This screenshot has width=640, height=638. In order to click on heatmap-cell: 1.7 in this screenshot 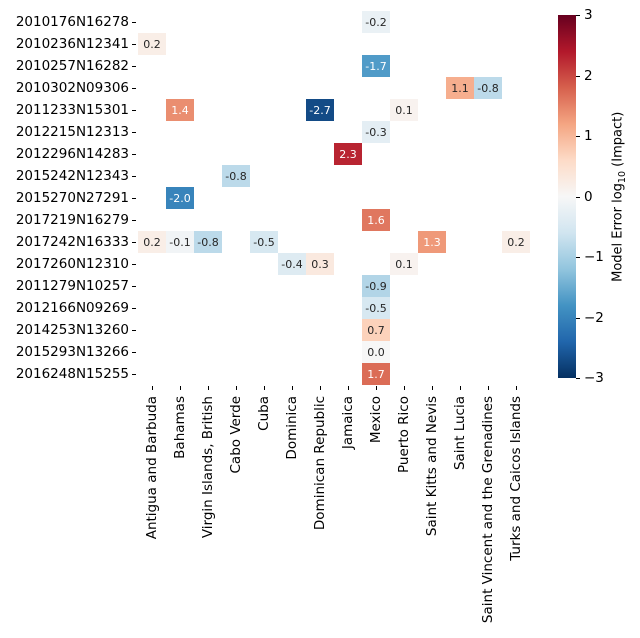, I will do `click(376, 374)`.